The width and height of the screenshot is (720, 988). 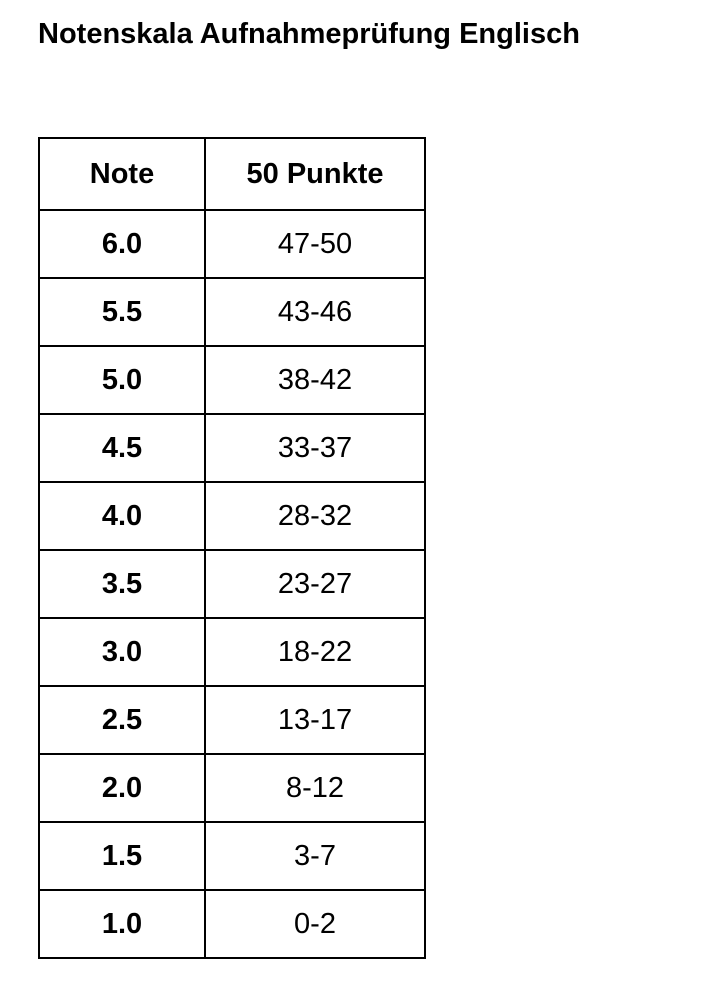 I want to click on grade-cell: 4.5, so click(x=122, y=448).